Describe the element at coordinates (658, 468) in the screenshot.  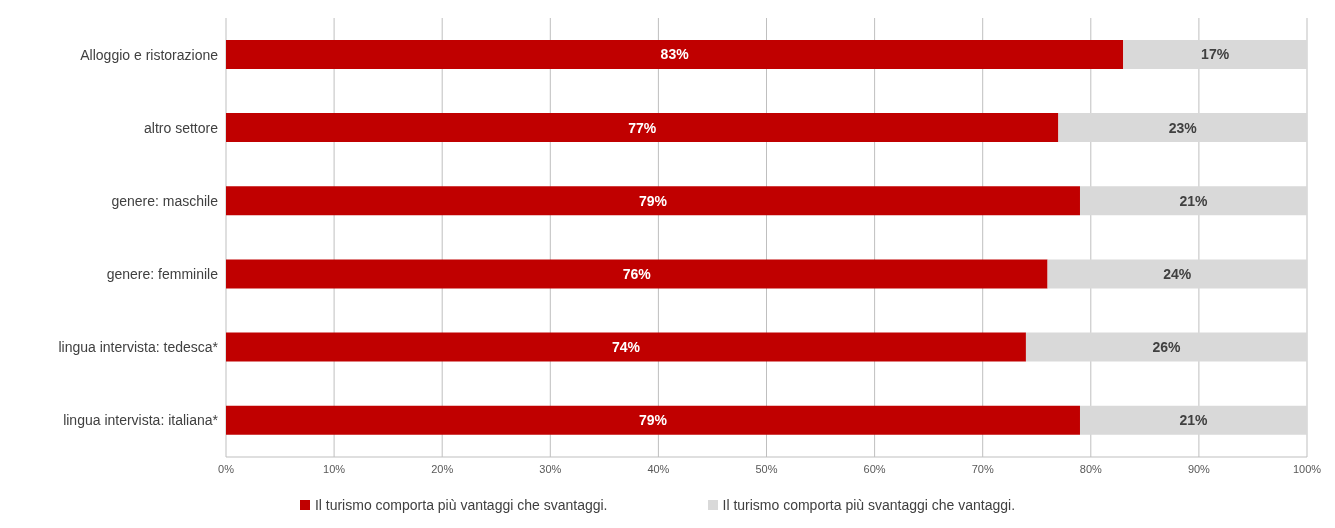
I see `x-tick-label: 40%` at that location.